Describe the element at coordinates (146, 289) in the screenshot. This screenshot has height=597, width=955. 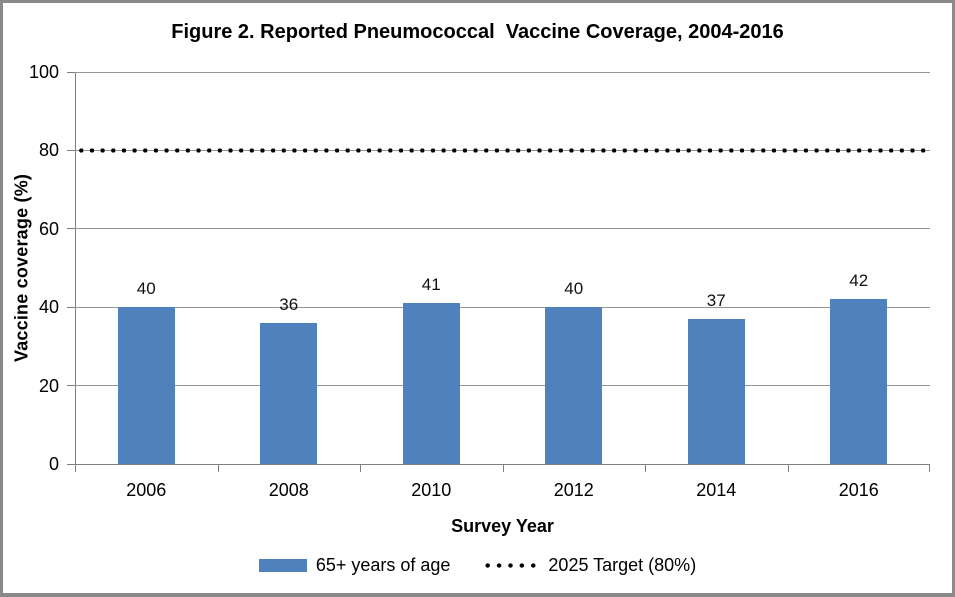
I see `bar-value-label-2006: 40` at that location.